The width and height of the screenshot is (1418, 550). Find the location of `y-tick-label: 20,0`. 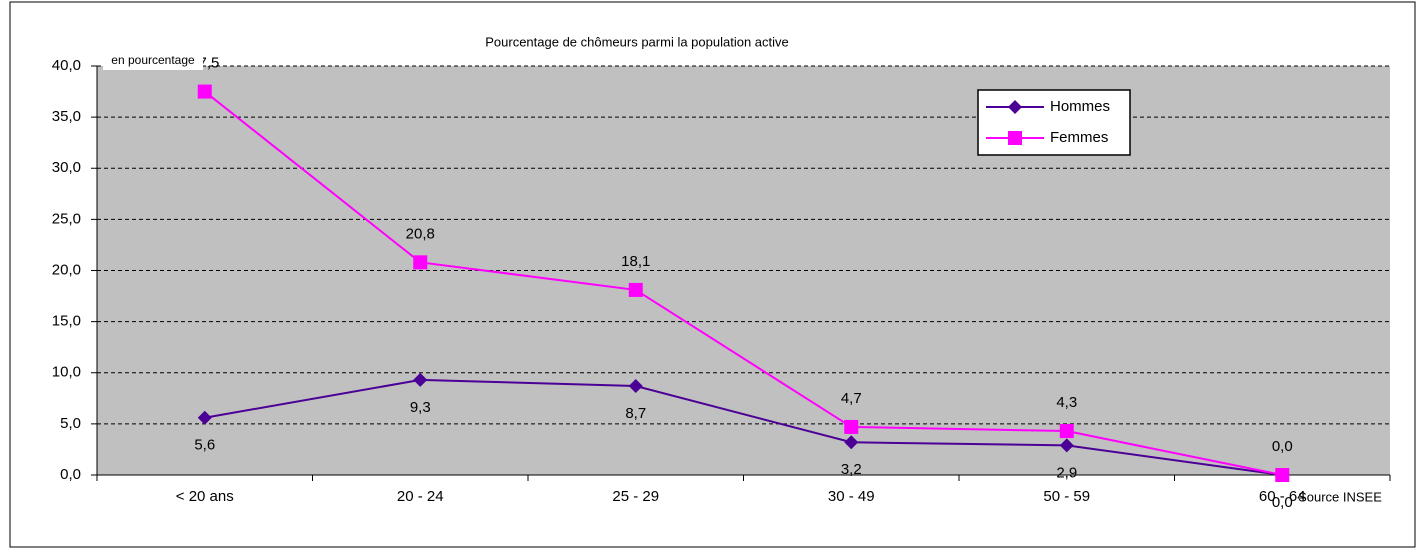

y-tick-label: 20,0 is located at coordinates (66, 269).